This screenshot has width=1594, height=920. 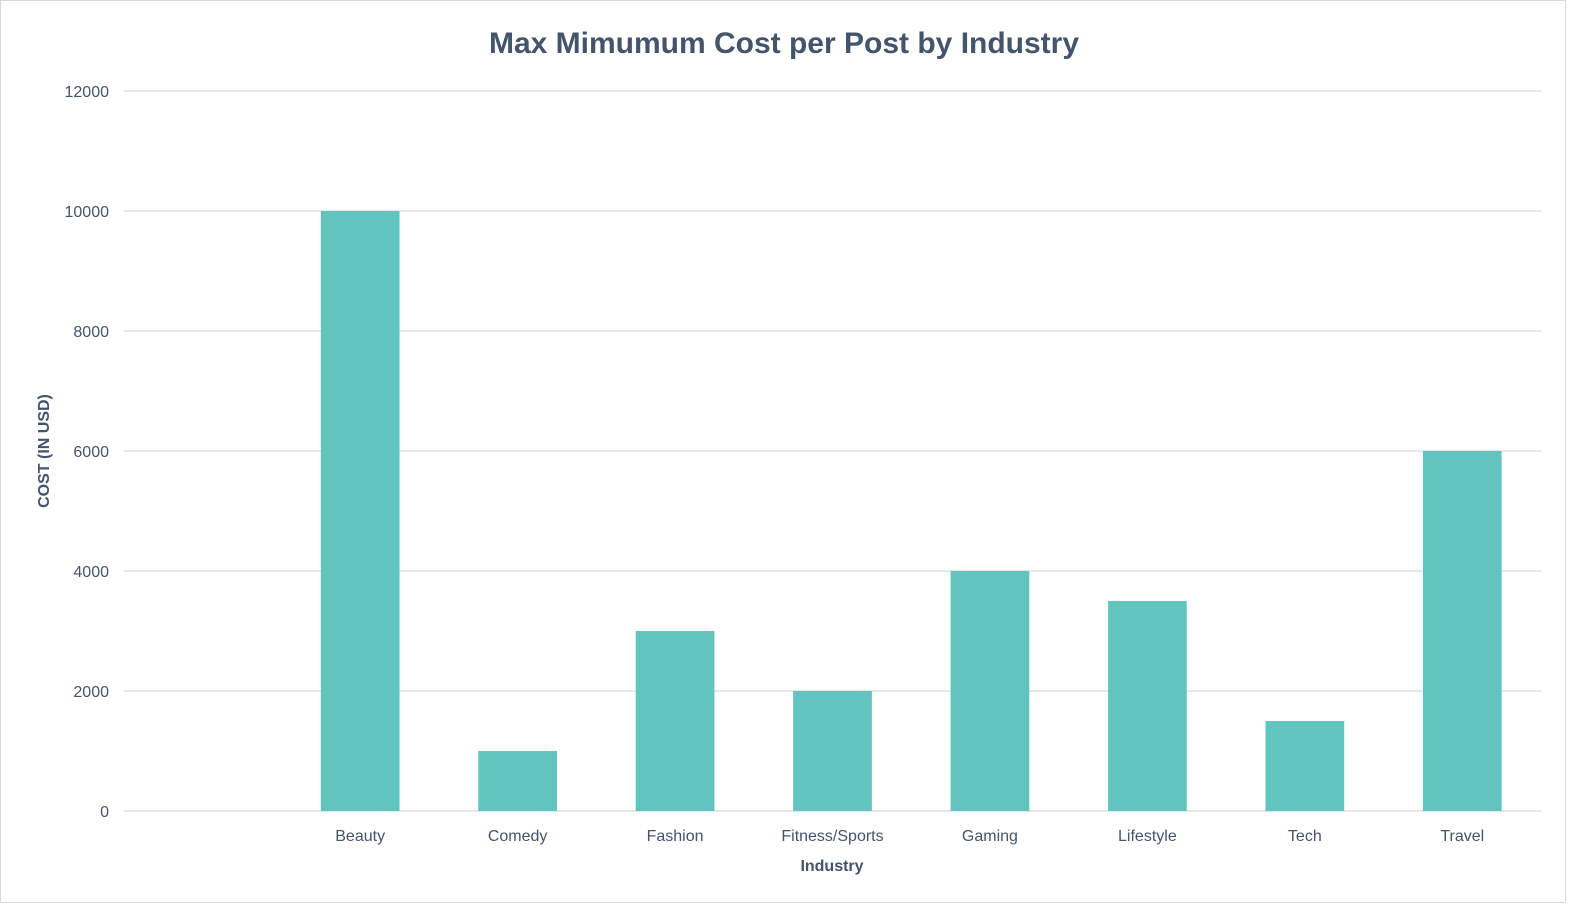 What do you see at coordinates (91, 332) in the screenshot?
I see `y-tick-label: 8000` at bounding box center [91, 332].